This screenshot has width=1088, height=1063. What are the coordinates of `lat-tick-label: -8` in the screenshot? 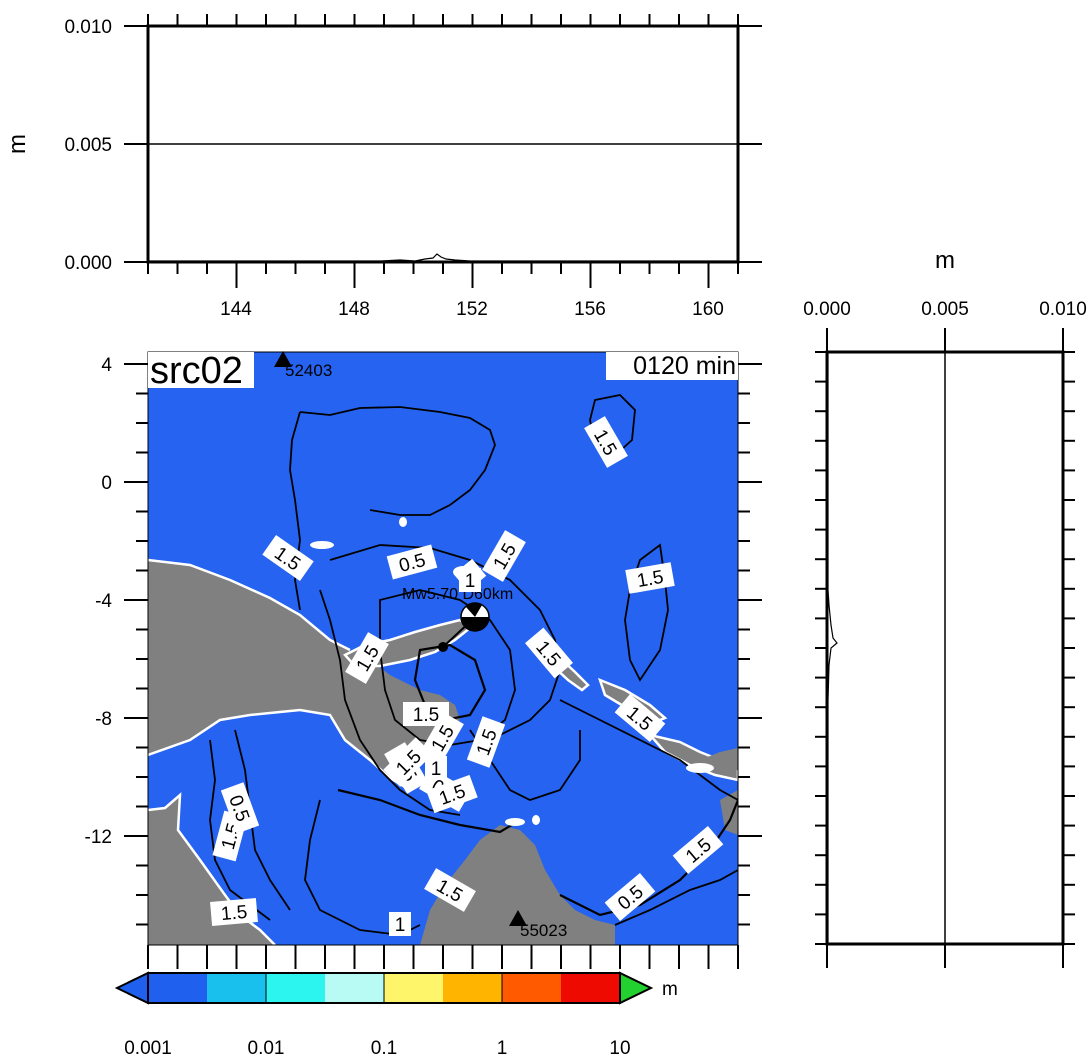 It's located at (103, 719).